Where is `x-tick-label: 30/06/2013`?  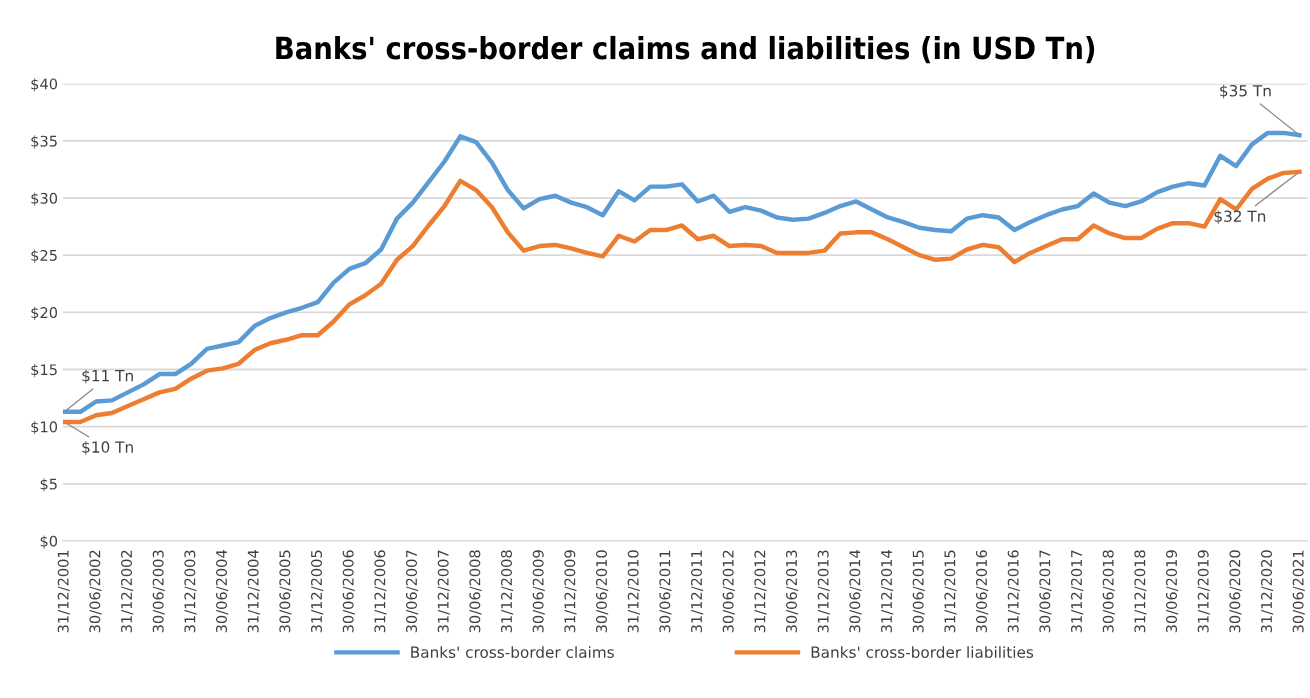
x-tick-label: 30/06/2013 is located at coordinates (792, 591).